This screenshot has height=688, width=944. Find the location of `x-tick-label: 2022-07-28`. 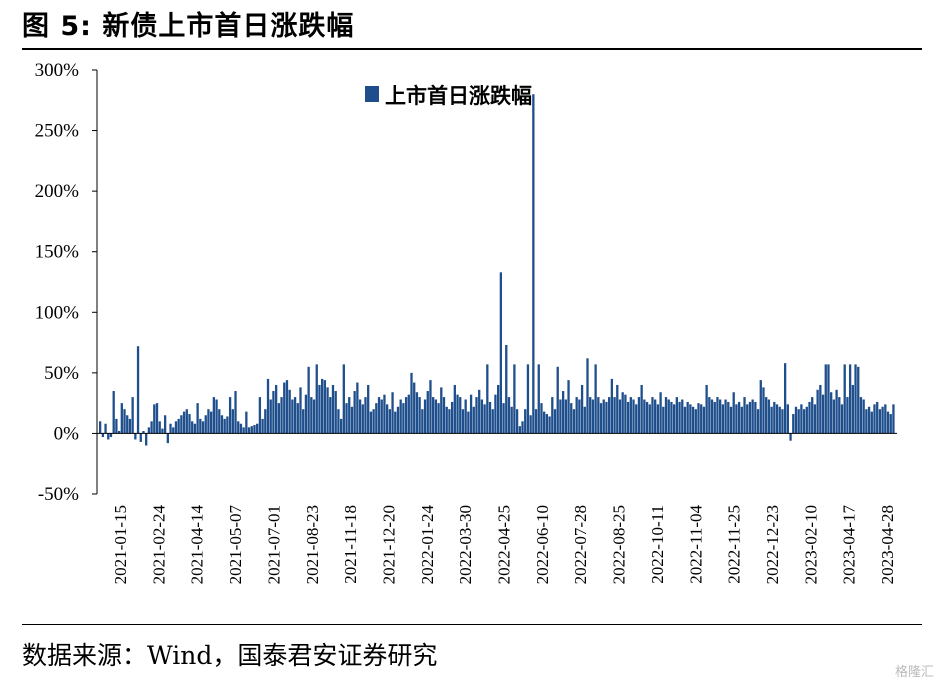

x-tick-label: 2022-07-28 is located at coordinates (580, 544).